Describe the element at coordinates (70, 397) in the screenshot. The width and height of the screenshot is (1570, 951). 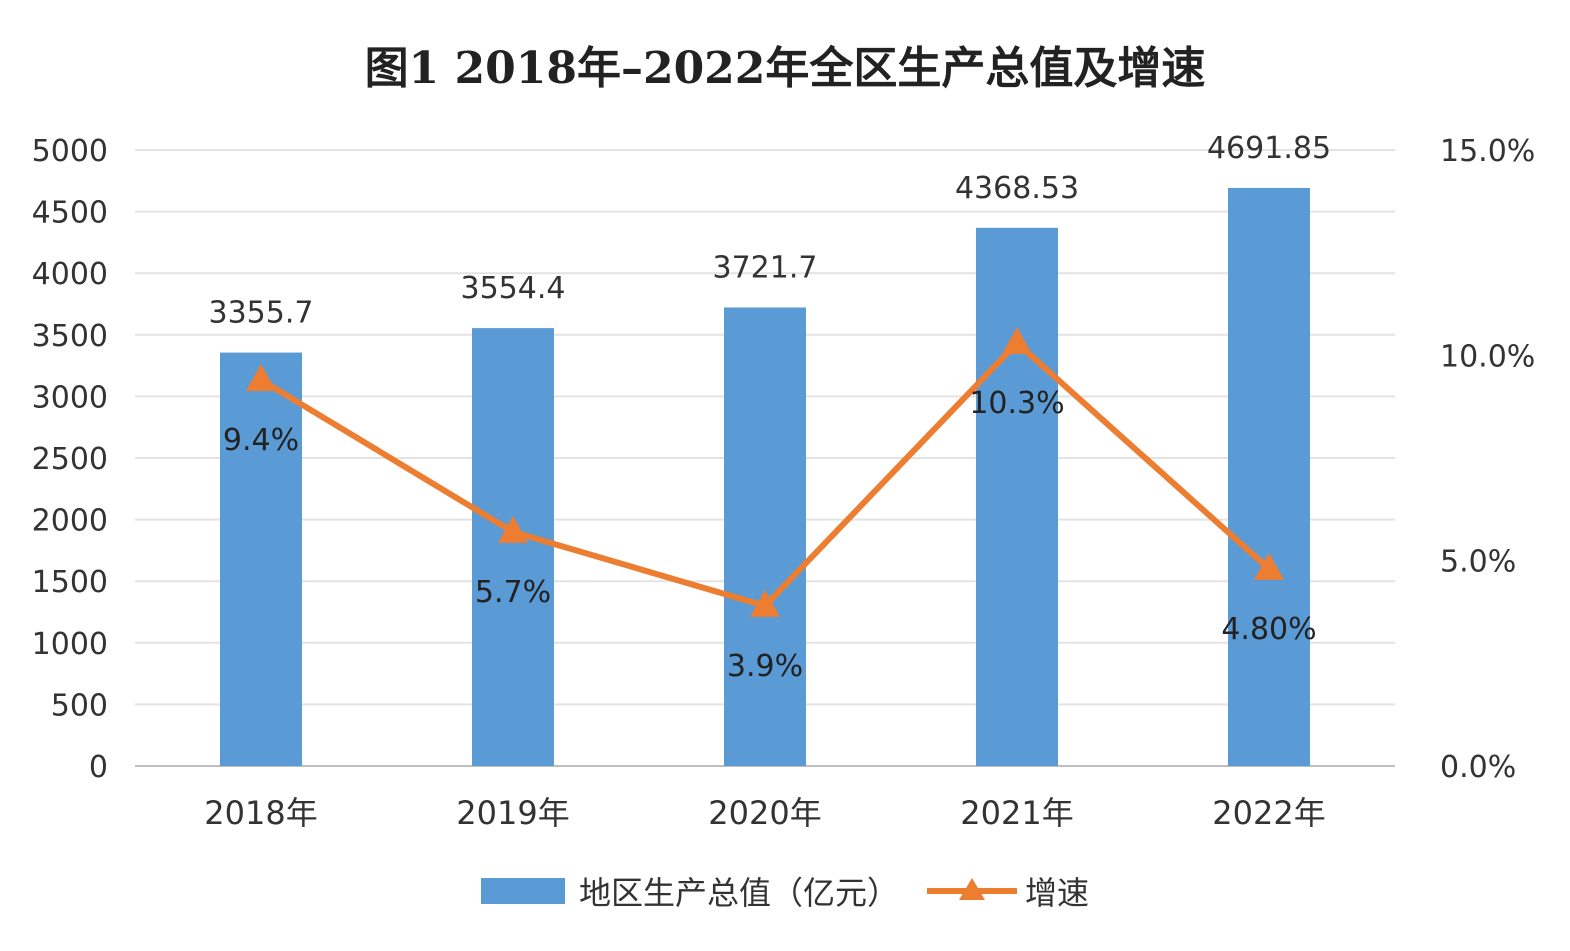
I see `y-left-tick-label: 3000` at that location.